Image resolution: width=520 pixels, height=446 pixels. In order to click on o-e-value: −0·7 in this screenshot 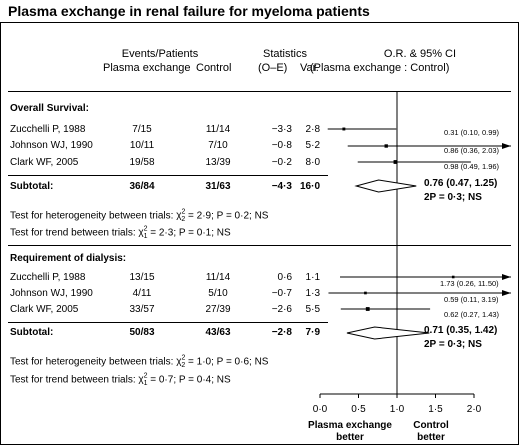, I will do `click(281, 293)`.